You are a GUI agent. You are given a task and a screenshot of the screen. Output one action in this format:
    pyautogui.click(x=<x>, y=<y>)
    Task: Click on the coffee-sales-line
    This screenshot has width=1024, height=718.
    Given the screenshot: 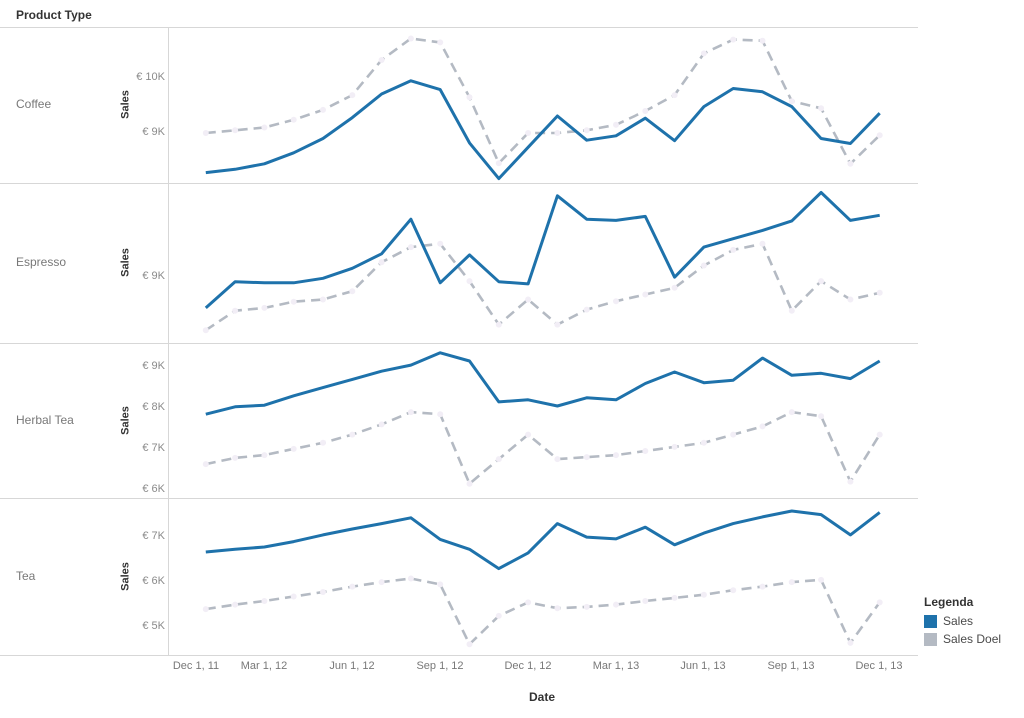 What is the action you would take?
    pyautogui.click(x=543, y=130)
    